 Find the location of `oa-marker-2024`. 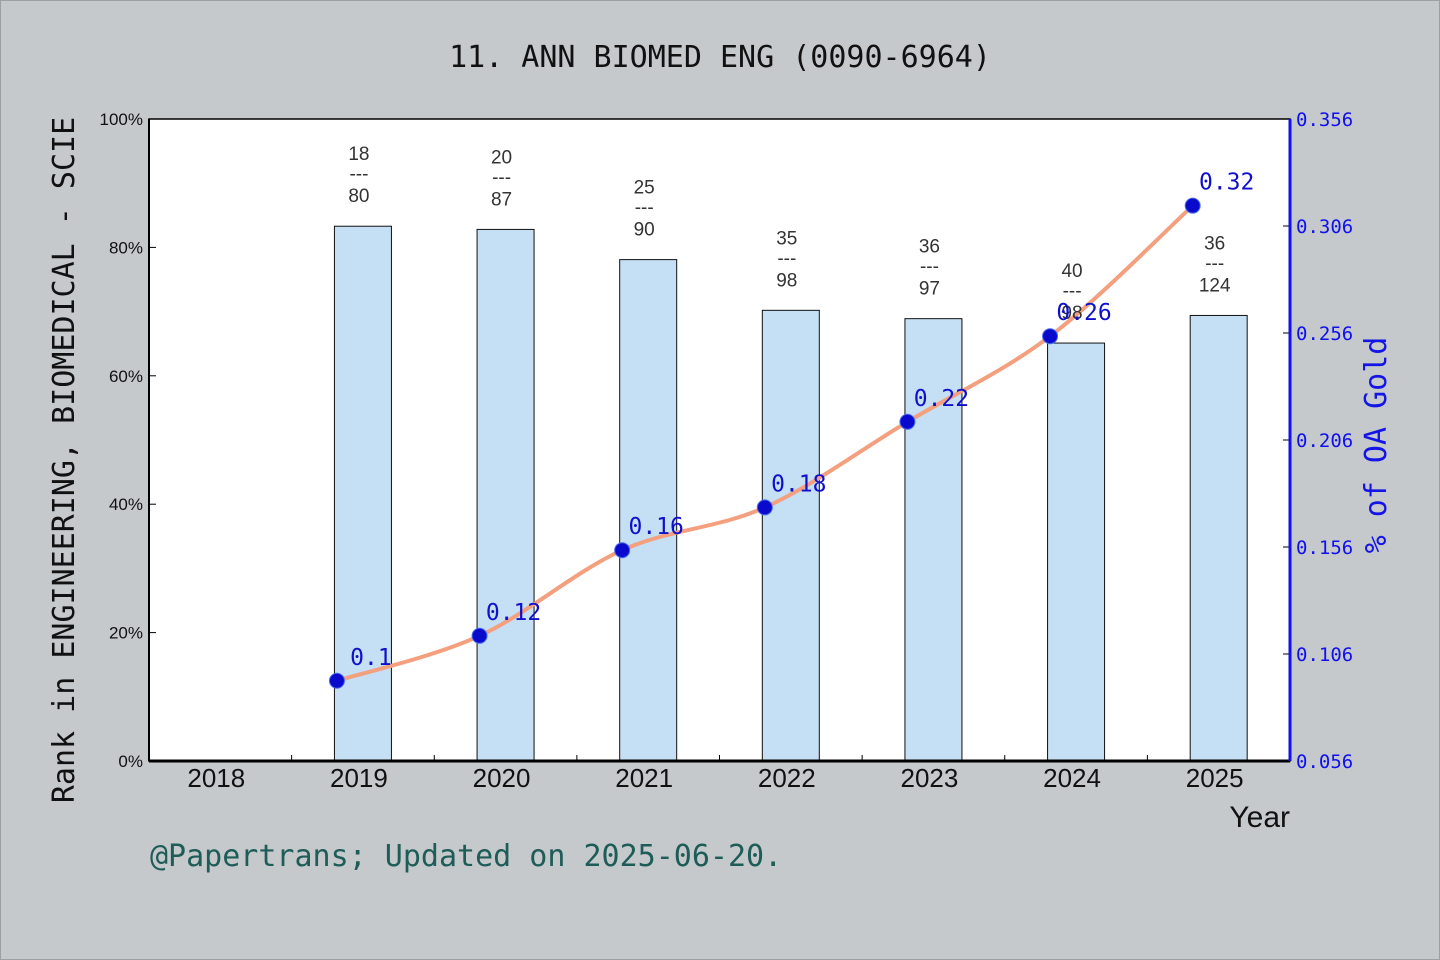

oa-marker-2024 is located at coordinates (1050, 336).